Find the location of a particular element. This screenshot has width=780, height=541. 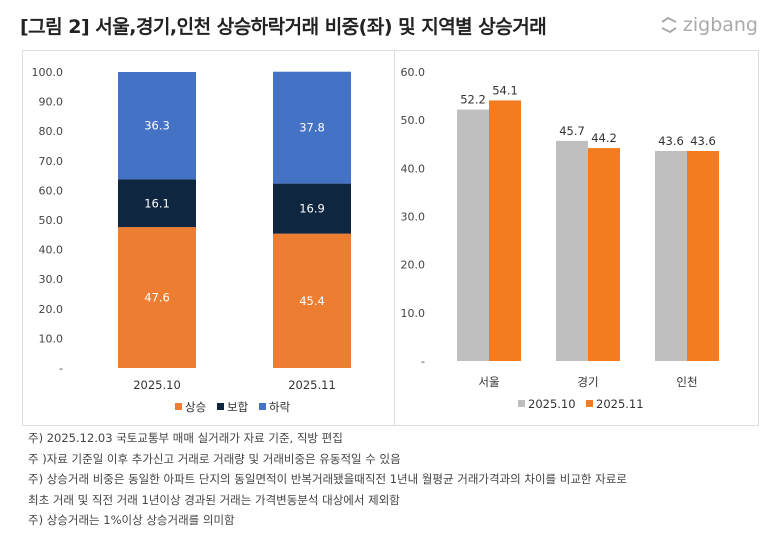

zigbang-logo: zigbang is located at coordinates (708, 25).